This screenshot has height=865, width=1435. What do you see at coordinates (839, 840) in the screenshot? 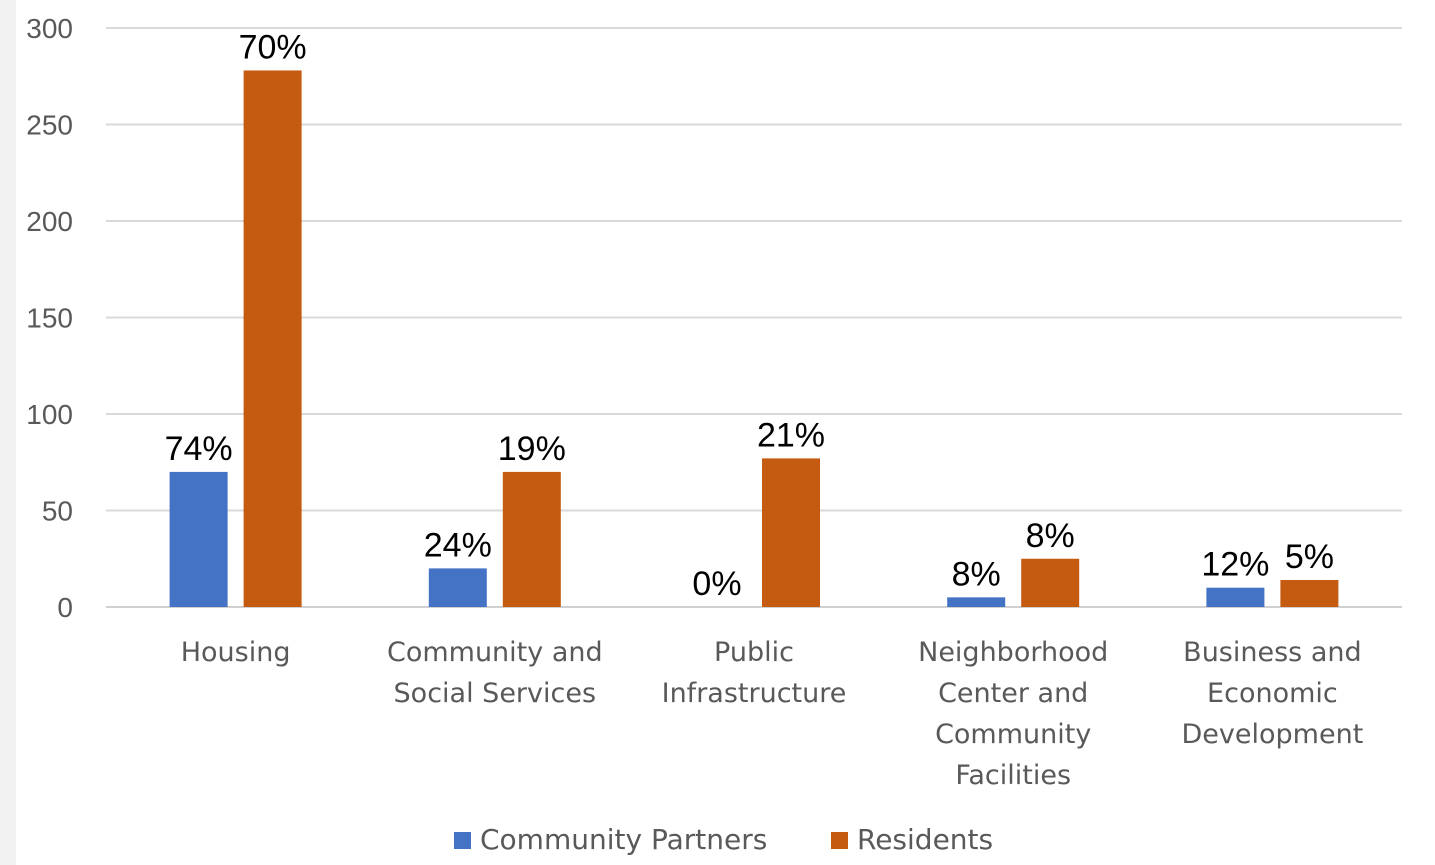
I see `legend-swatch-residents` at bounding box center [839, 840].